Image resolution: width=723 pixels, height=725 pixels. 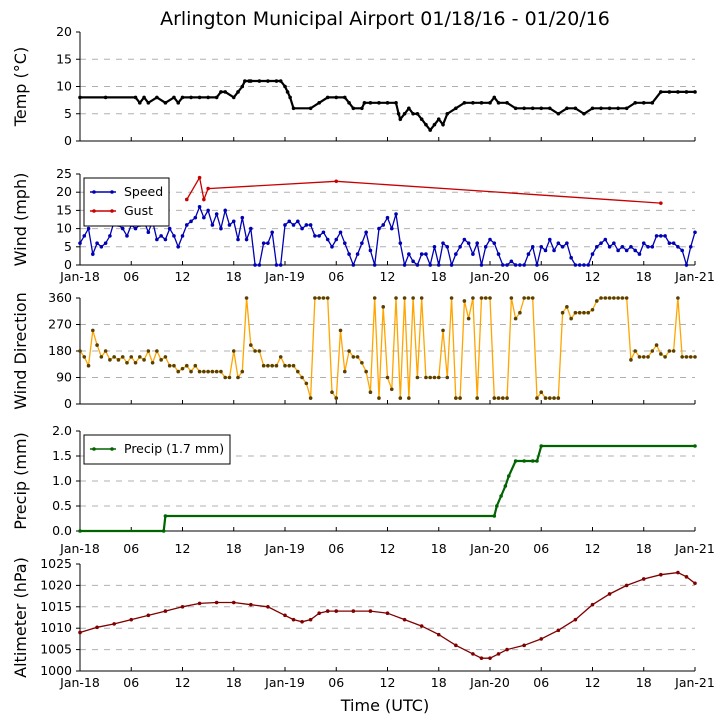 I want to click on x-tick-label: Jan-18, so click(x=79, y=682).